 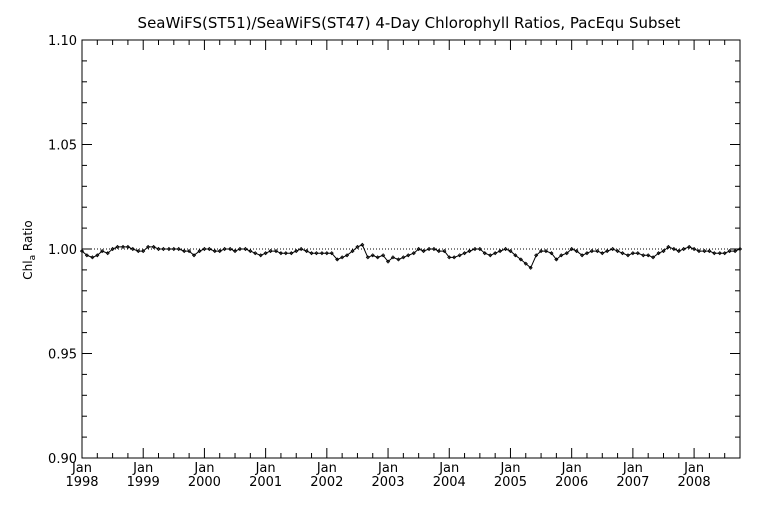 I want to click on y-axis-label-main: Chl, so click(x=28, y=269).